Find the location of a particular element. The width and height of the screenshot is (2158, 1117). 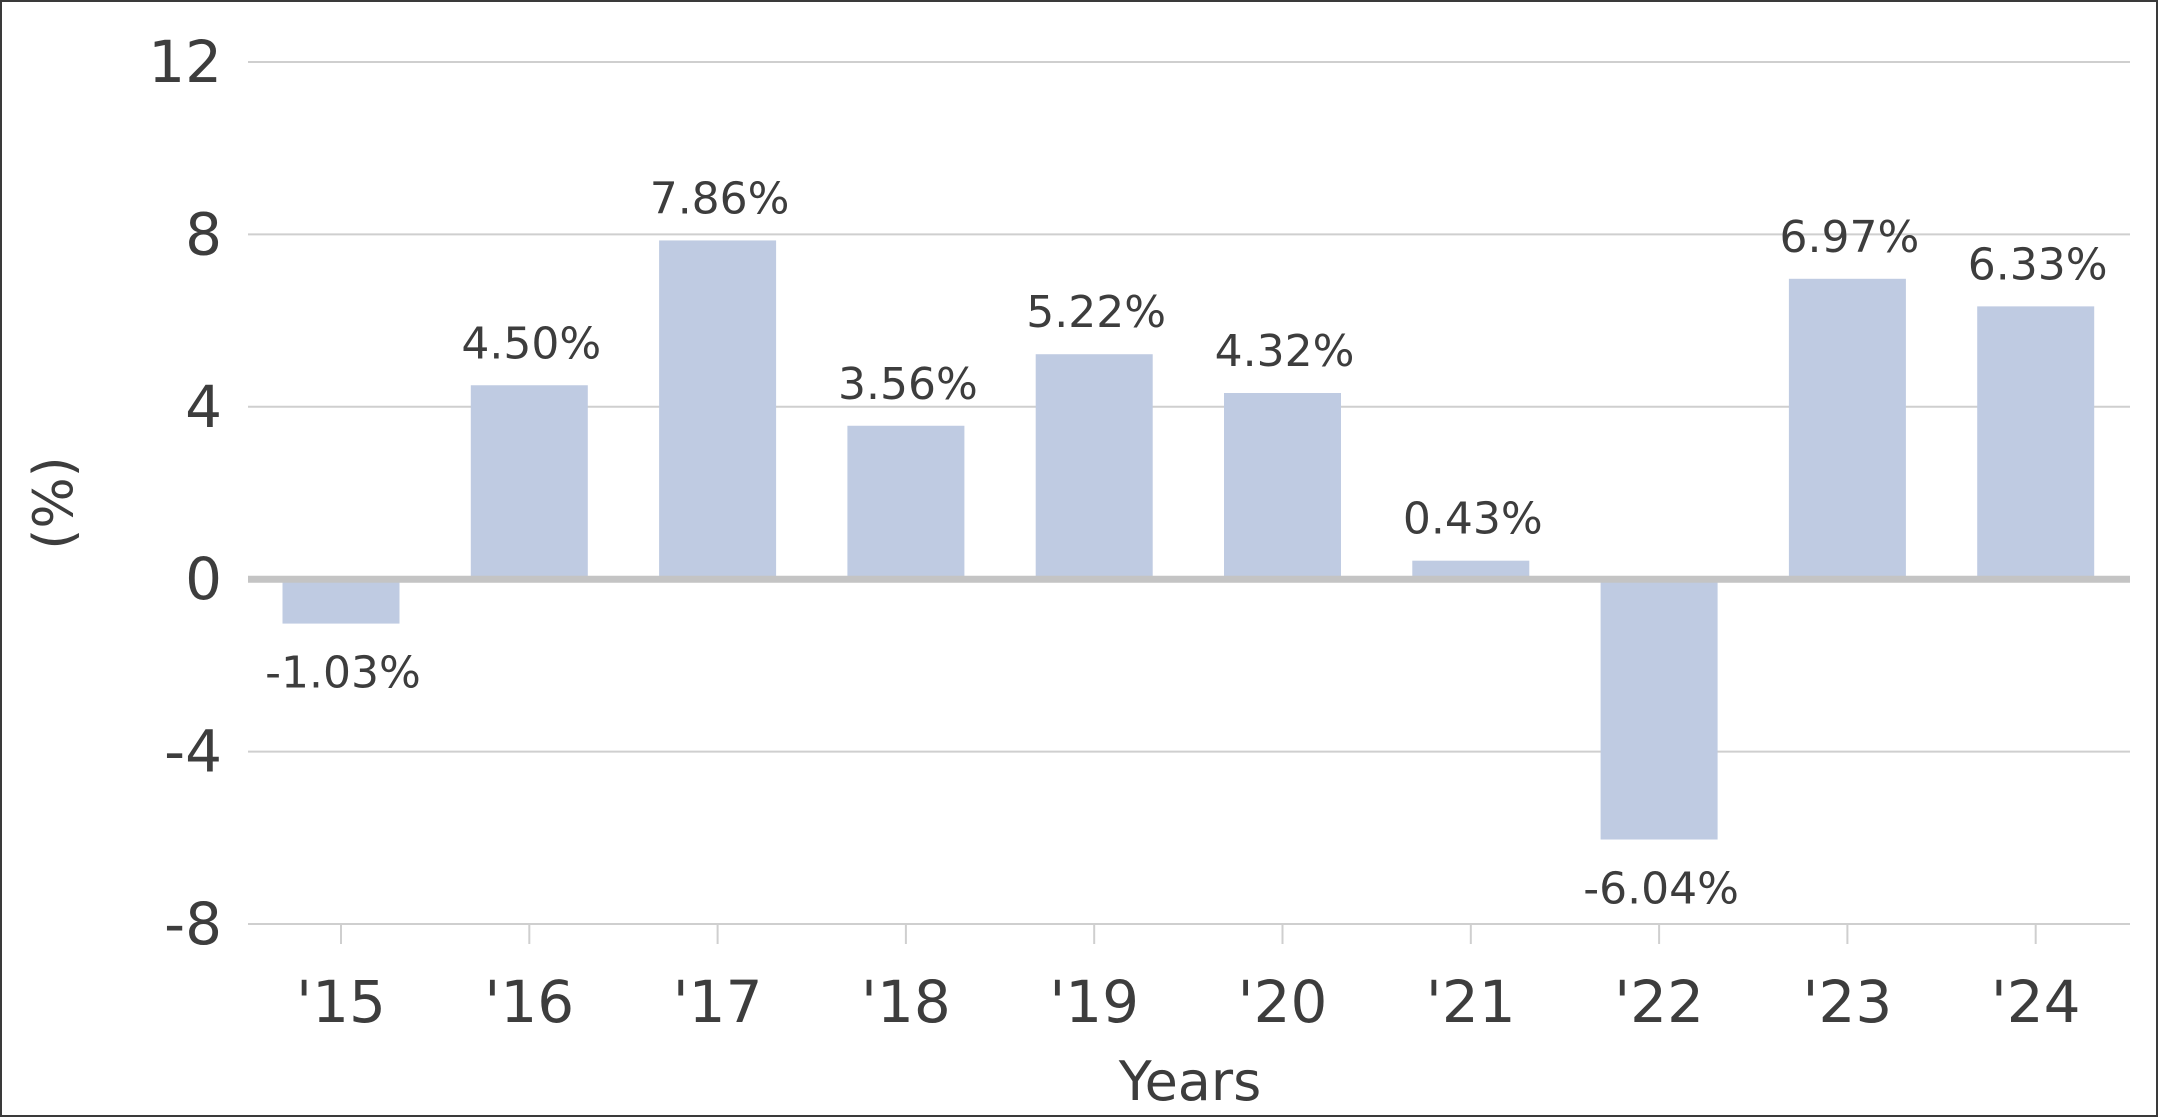

y-tick-label: 0 is located at coordinates (203, 579).